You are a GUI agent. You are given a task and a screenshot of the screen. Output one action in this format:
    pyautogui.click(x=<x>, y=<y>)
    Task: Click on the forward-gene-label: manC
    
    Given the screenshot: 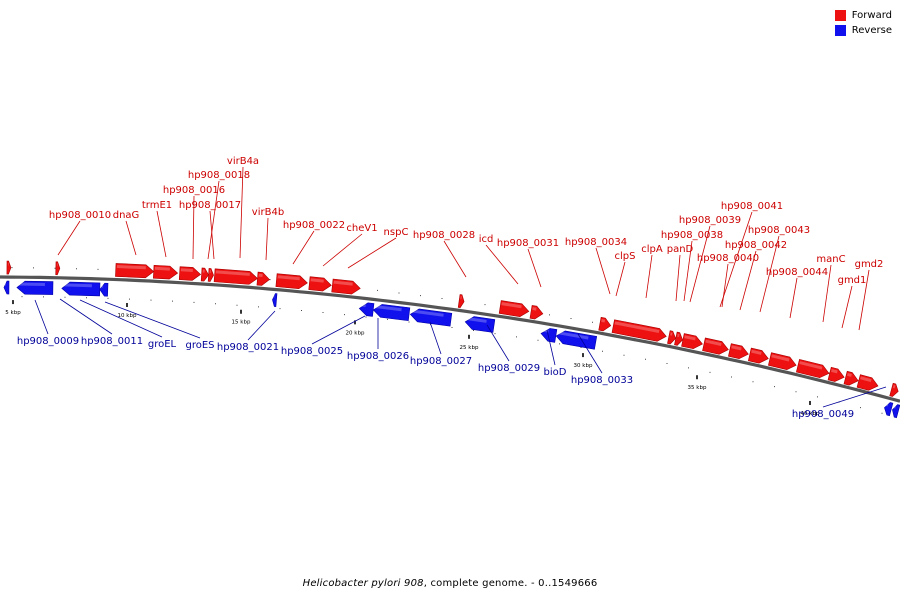 What is the action you would take?
    pyautogui.click(x=830, y=259)
    